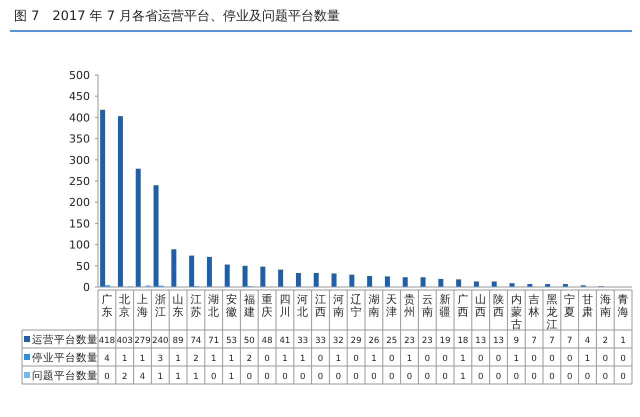 This screenshot has height=417, width=640. What do you see at coordinates (83, 266) in the screenshot?
I see `y-tick-label: 50` at bounding box center [83, 266].